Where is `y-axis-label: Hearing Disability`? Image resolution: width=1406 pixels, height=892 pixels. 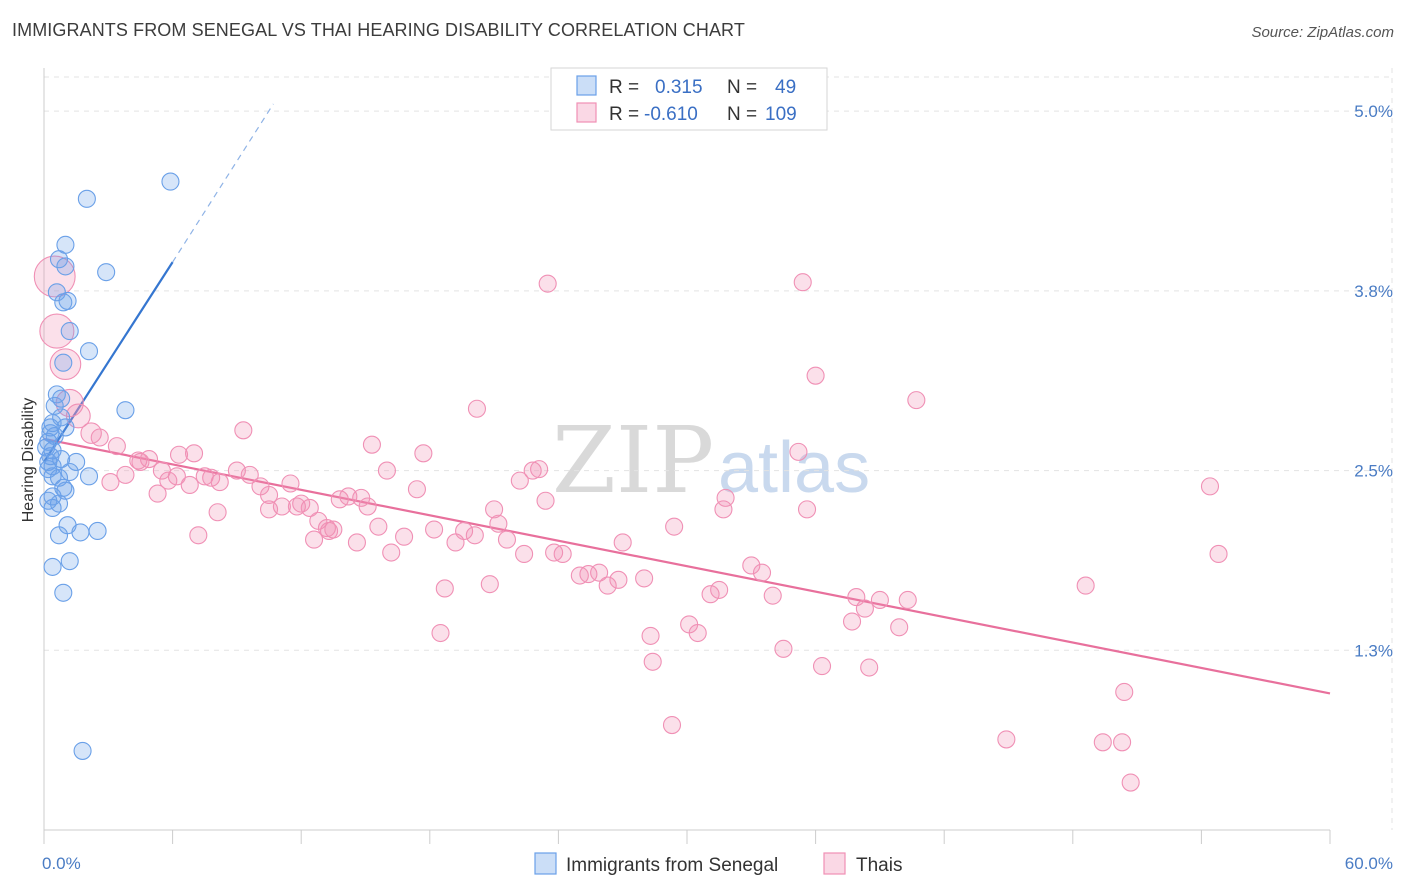 y-axis-label: Hearing Disability is located at coordinates (28, 460).